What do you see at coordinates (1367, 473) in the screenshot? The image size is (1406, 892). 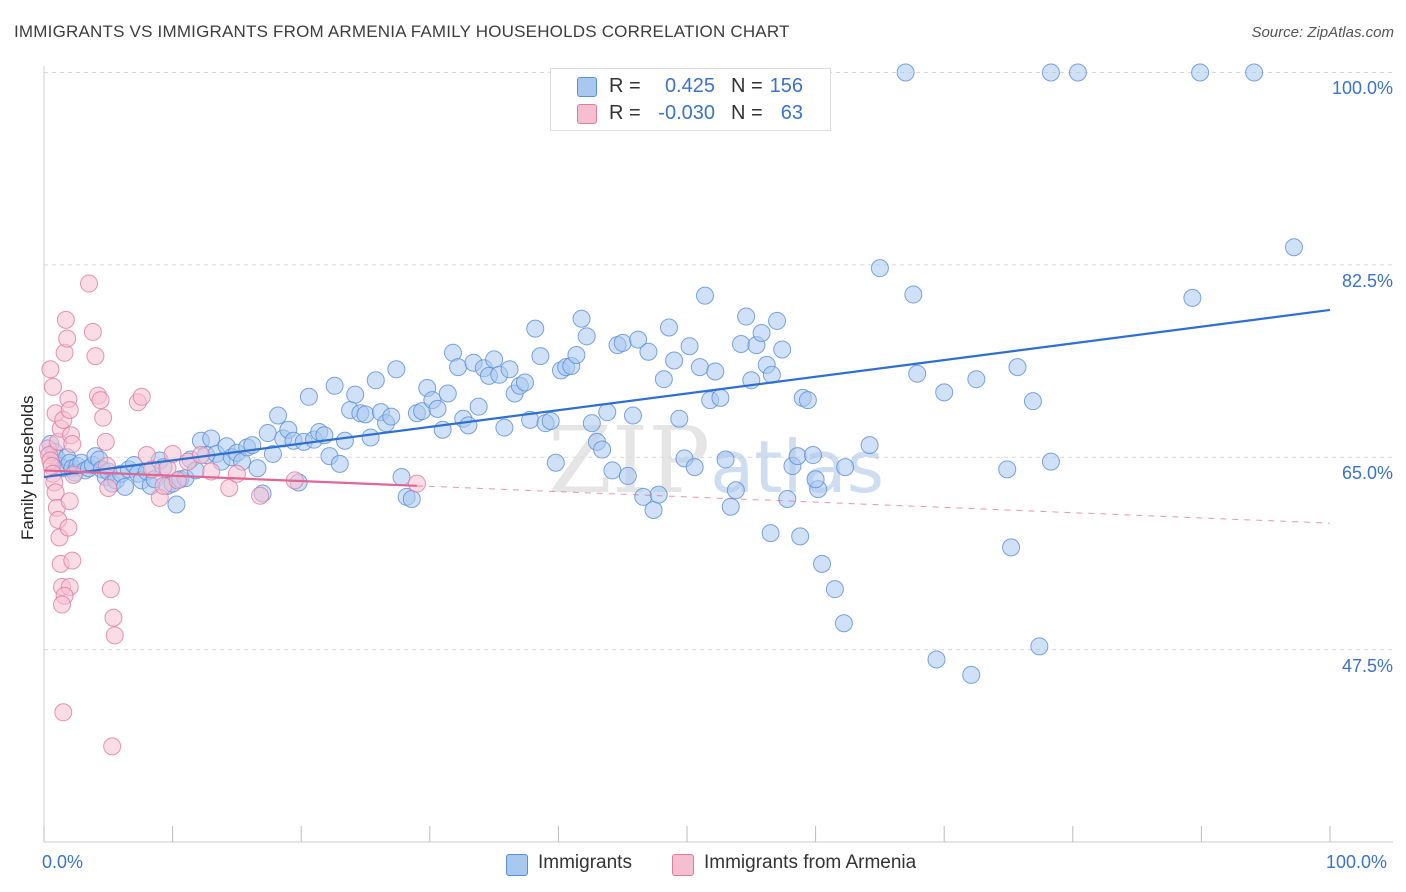 I see `y-tick-label: 65.0%` at bounding box center [1367, 473].